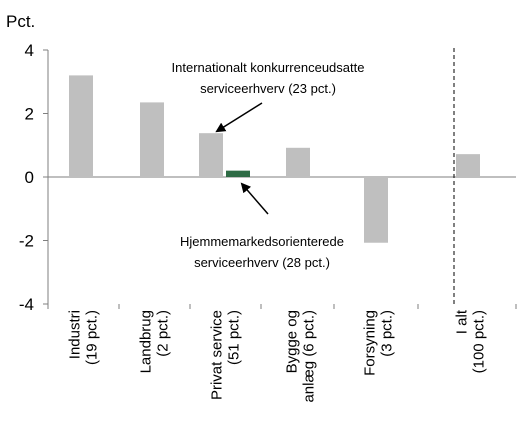 The width and height of the screenshot is (531, 426). What do you see at coordinates (462, 321) in the screenshot?
I see `category-label-line: I alt` at bounding box center [462, 321].